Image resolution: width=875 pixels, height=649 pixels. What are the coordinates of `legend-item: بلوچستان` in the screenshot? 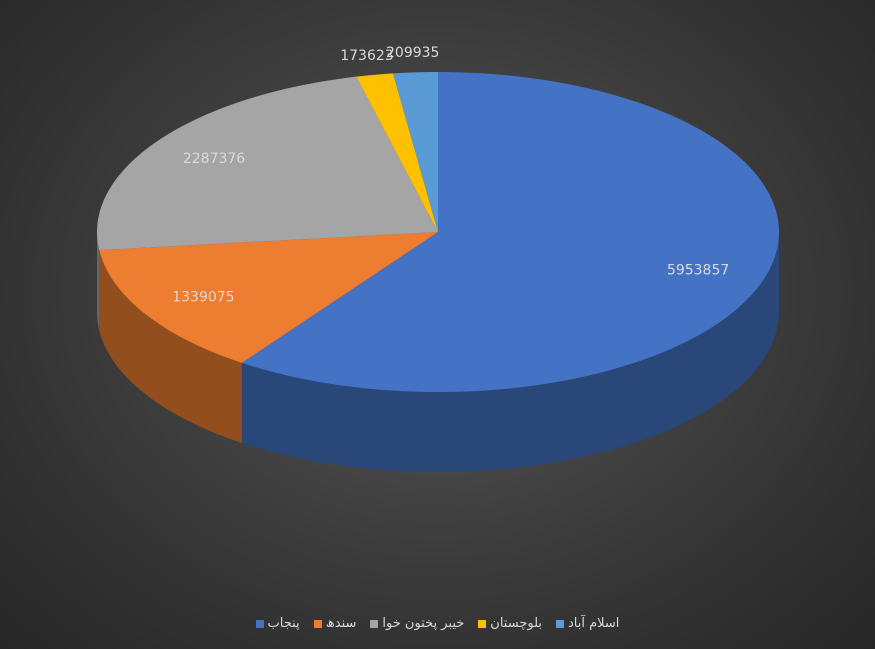 It's located at (510, 623).